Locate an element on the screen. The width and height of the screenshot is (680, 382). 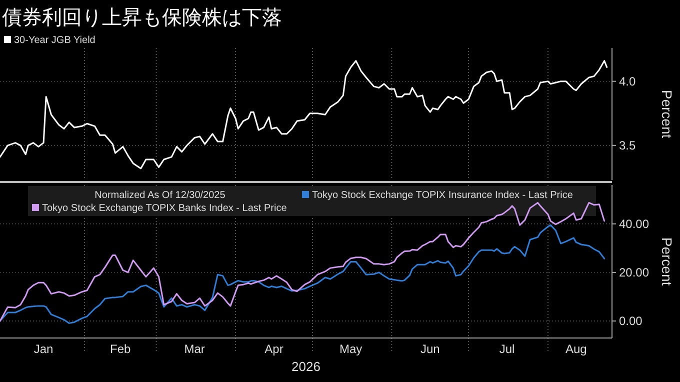
x-tick-label: Jun is located at coordinates (430, 349).